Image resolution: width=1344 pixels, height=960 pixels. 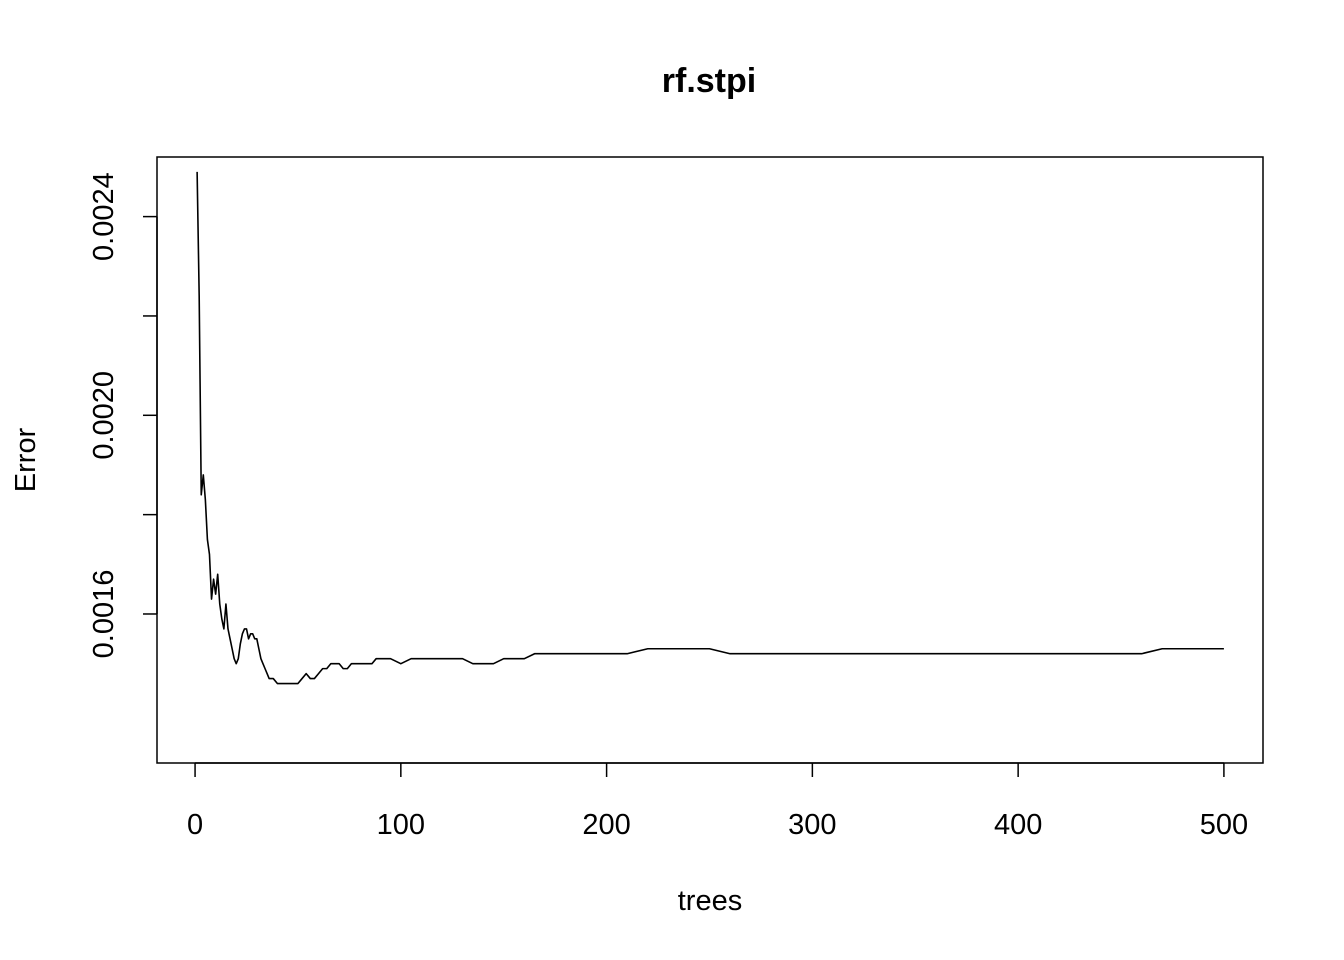 I want to click on y-axis: 0.0016 0.0020 0.0024, so click(x=123, y=415).